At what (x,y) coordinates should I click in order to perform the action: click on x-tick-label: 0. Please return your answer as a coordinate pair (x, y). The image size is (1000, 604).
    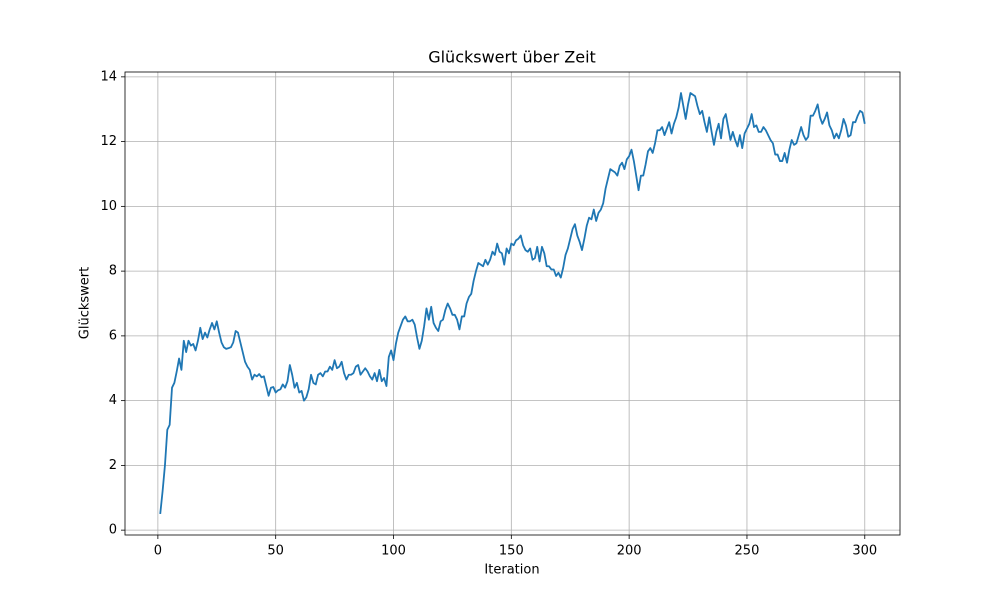
    Looking at the image, I should click on (158, 551).